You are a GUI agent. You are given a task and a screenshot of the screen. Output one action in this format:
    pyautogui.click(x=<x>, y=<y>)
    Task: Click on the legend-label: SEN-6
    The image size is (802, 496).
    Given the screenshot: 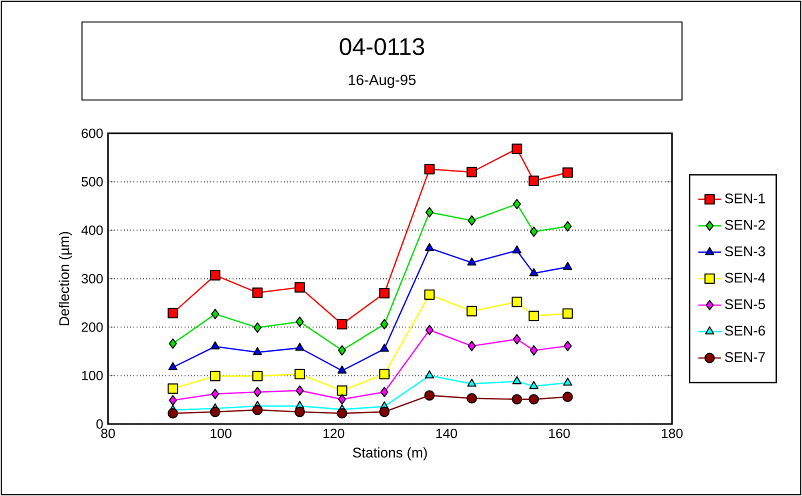 What is the action you would take?
    pyautogui.click(x=744, y=331)
    